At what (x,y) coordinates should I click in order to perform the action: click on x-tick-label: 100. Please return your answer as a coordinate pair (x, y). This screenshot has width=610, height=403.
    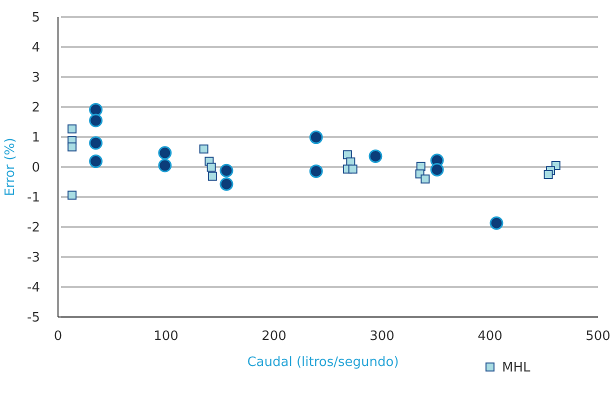
    Looking at the image, I should click on (166, 336).